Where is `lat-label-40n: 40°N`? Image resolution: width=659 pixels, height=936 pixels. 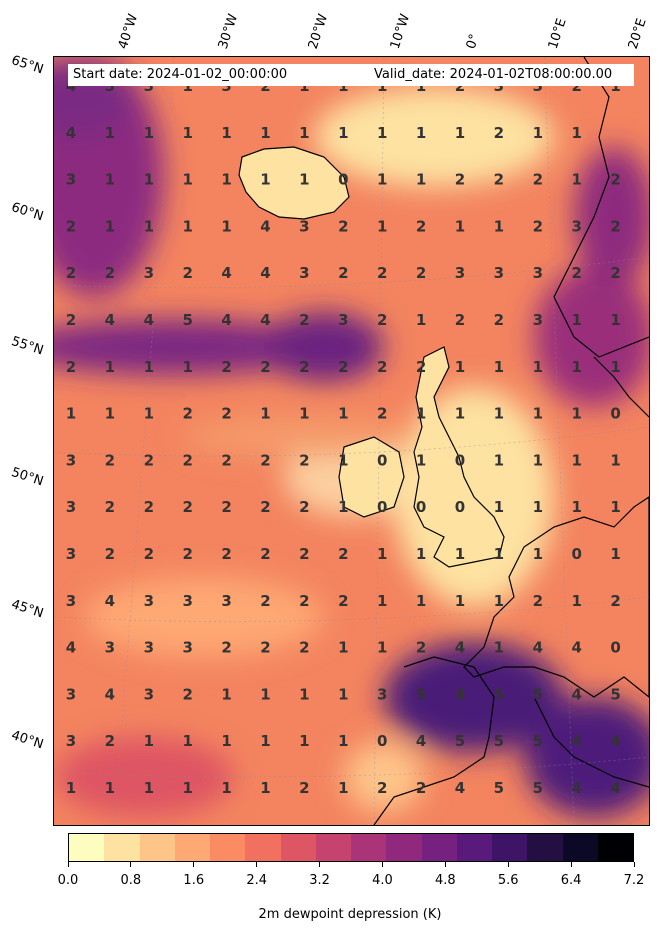
lat-label-40n: 40°N is located at coordinates (27, 740).